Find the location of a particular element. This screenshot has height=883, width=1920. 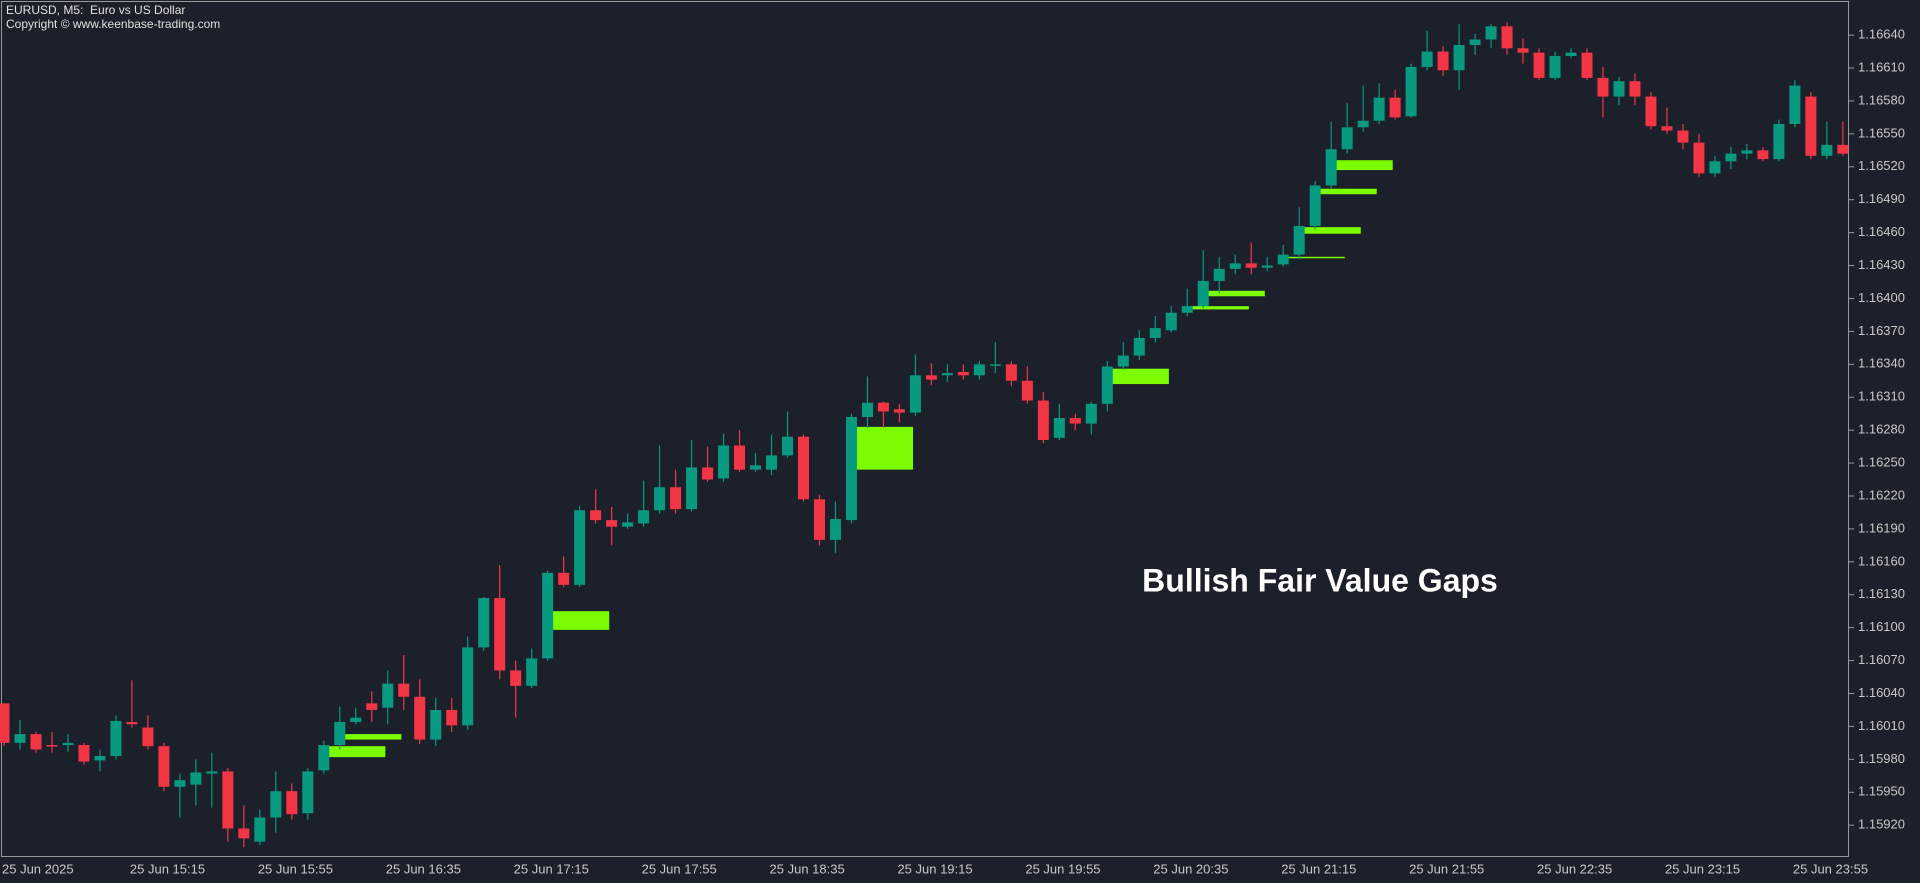

x-tick-label: 25 Jun 19:15 is located at coordinates (934, 868).